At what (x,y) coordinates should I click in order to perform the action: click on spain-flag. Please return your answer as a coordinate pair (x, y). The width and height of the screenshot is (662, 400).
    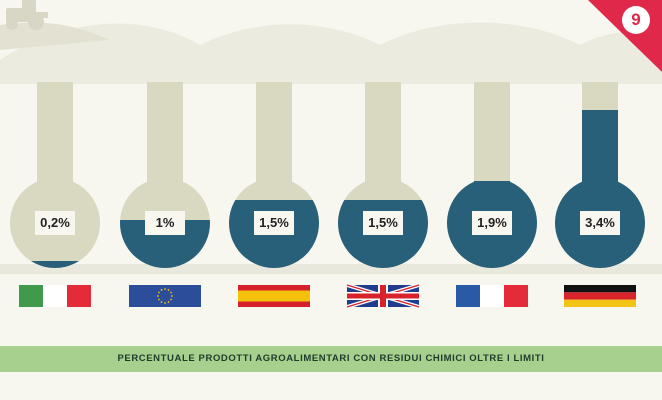
    Looking at the image, I should click on (274, 296).